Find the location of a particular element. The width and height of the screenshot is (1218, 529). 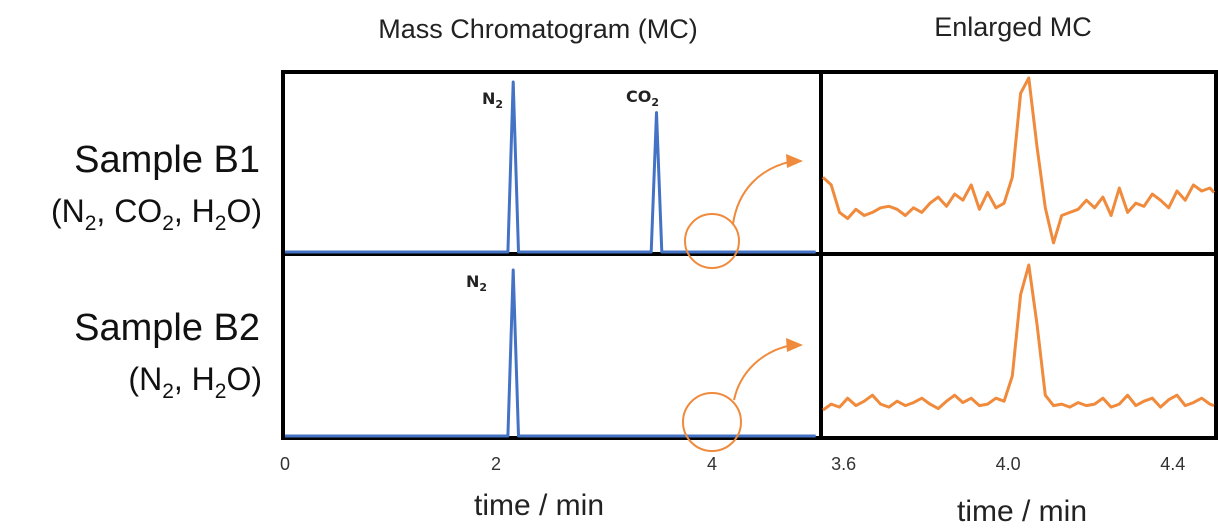

peak-label-b2-n2: N2 is located at coordinates (476, 283).